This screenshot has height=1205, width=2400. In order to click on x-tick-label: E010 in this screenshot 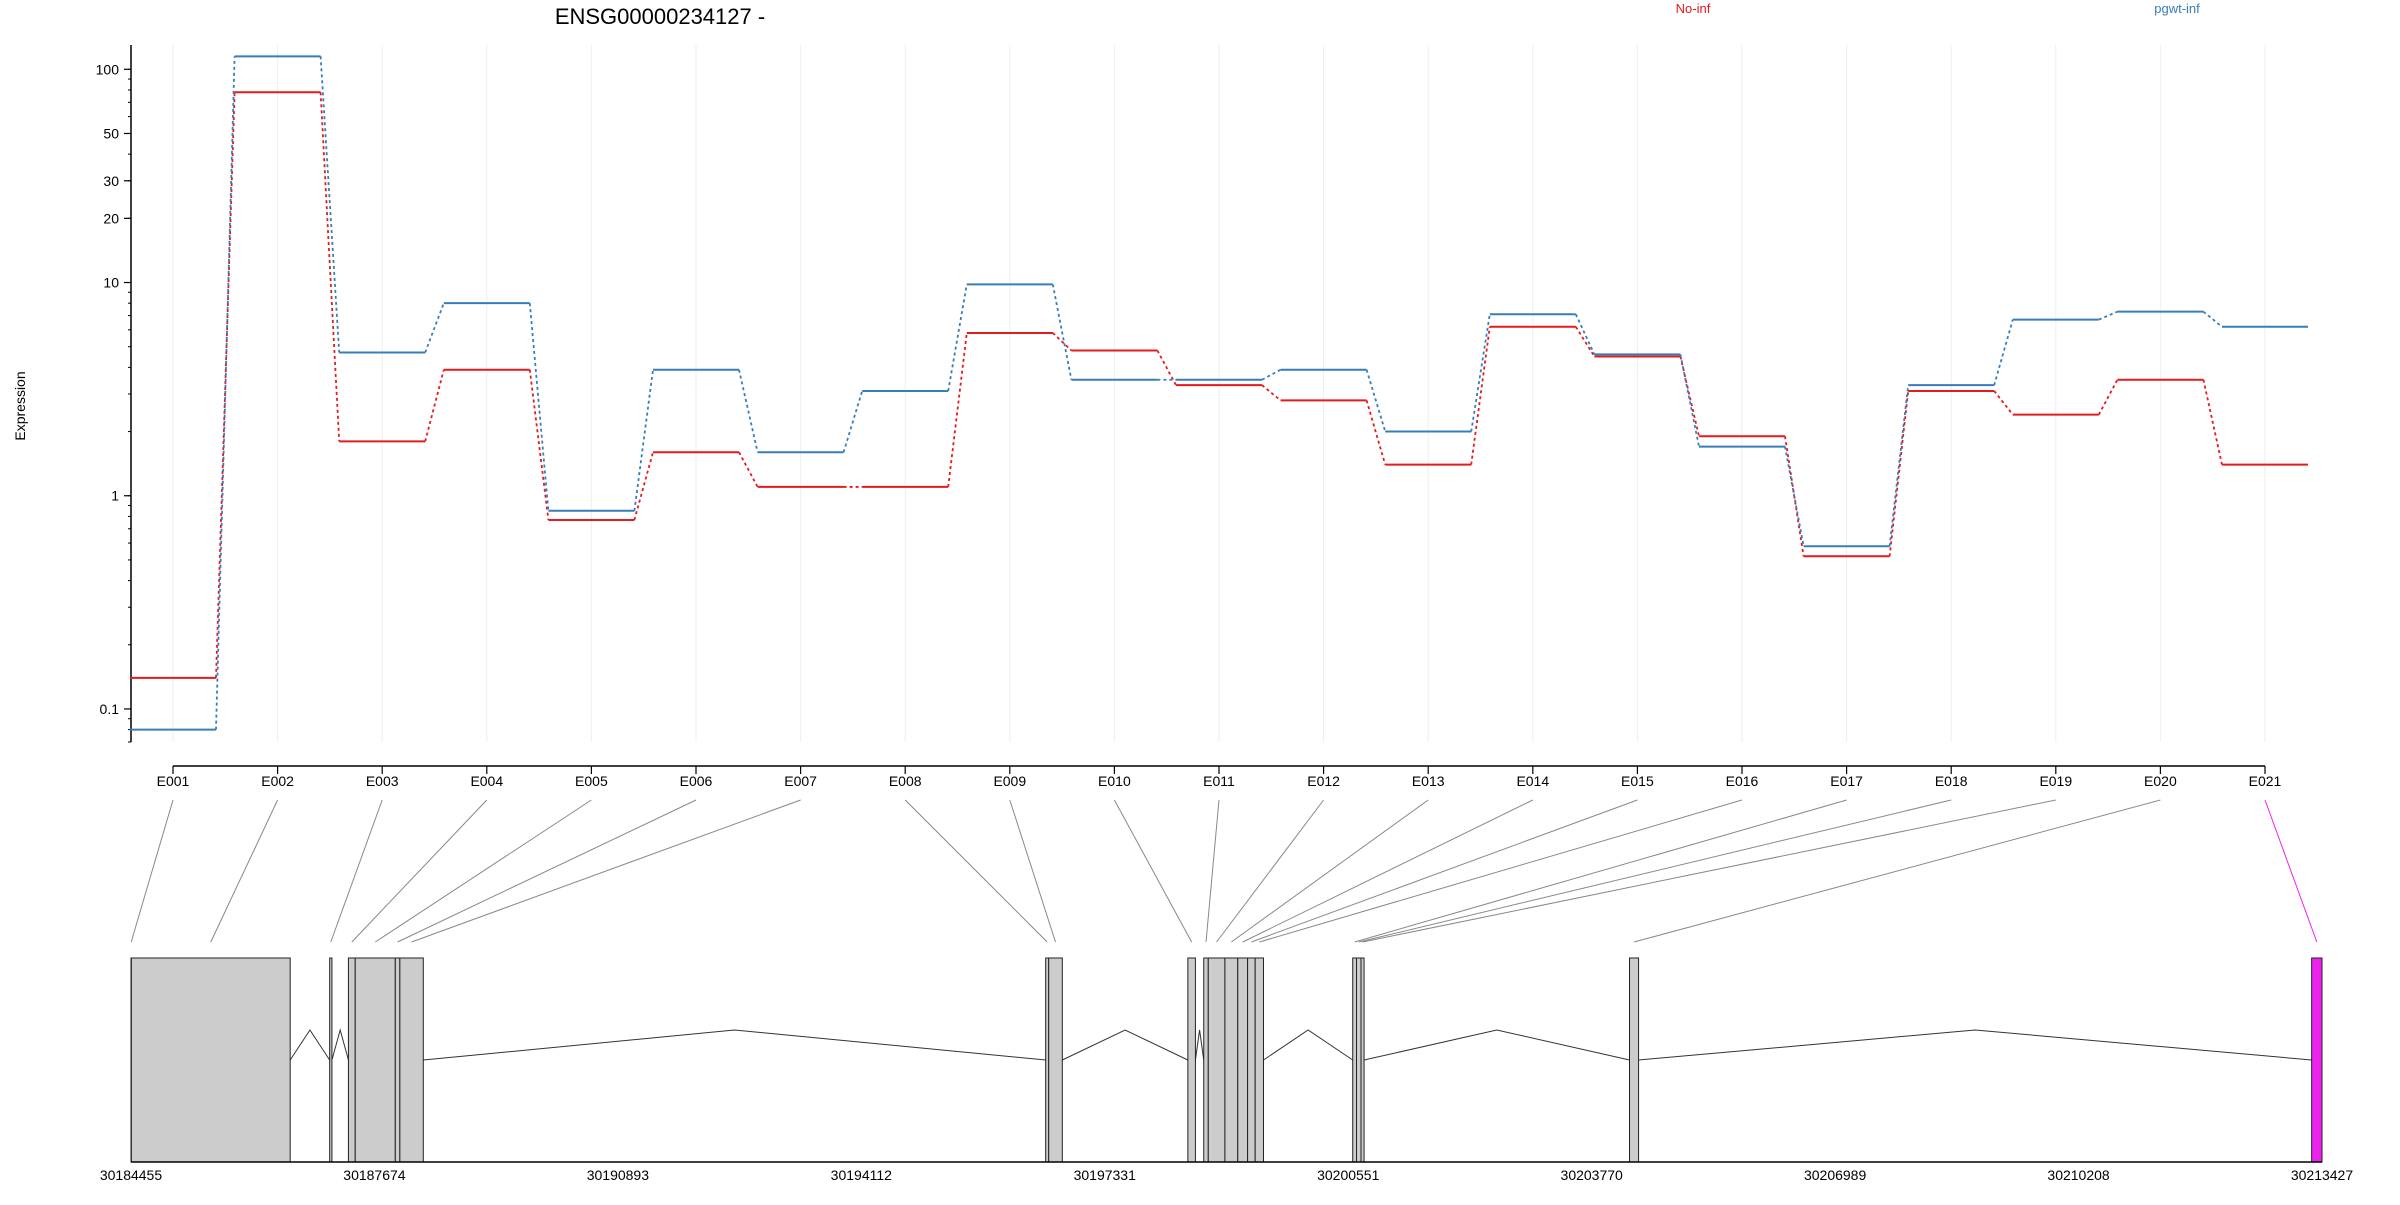, I will do `click(1114, 781)`.